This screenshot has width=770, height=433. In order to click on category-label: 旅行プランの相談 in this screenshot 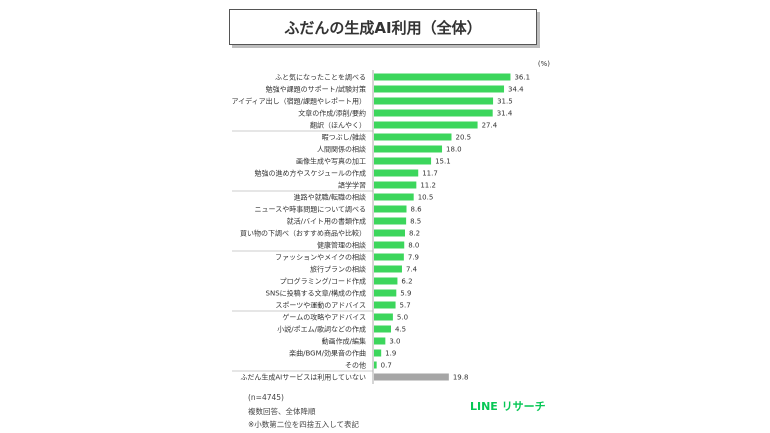, I will do `click(338, 269)`.